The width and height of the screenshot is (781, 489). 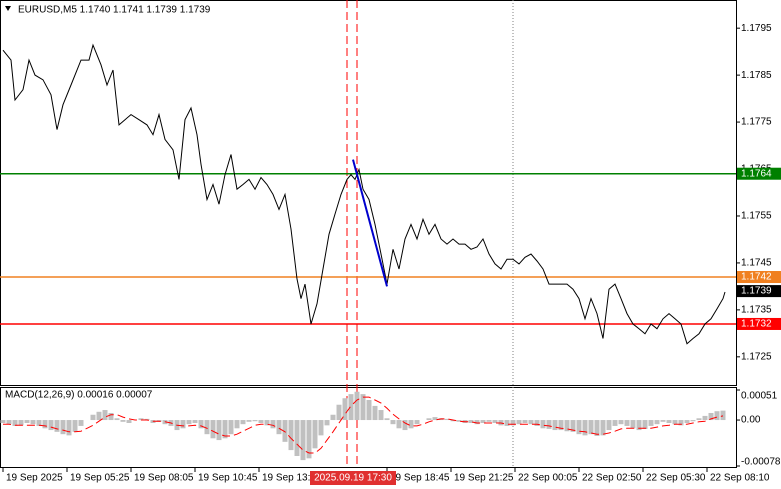 I want to click on y-tick-label: 1.1735, so click(x=756, y=310).